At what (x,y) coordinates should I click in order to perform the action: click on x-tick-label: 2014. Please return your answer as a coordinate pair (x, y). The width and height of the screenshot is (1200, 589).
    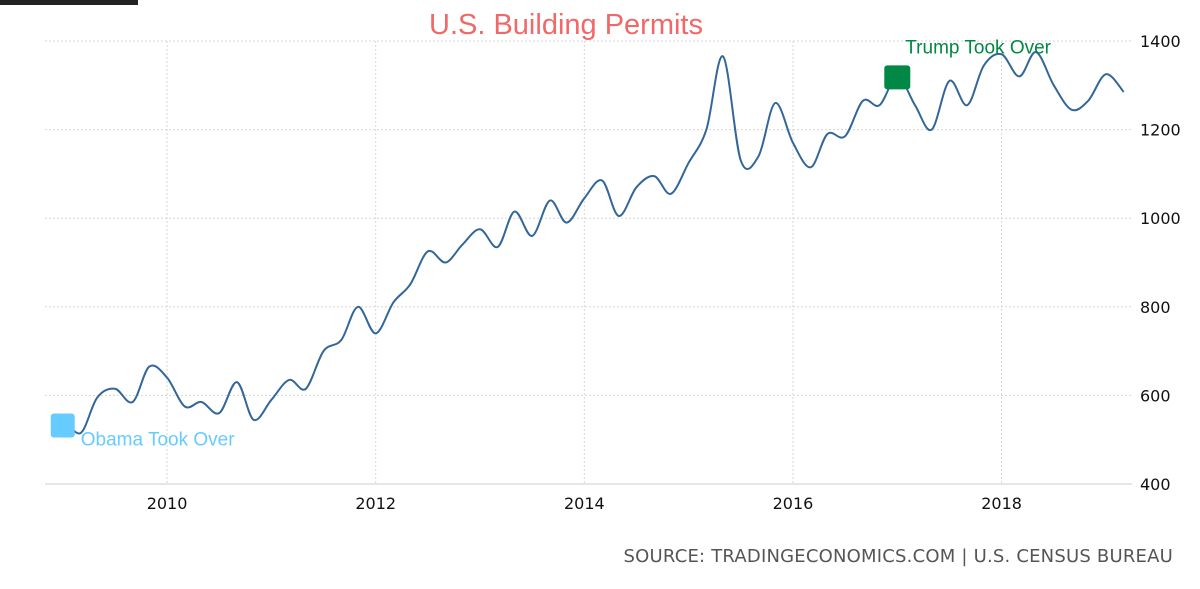
    Looking at the image, I should click on (584, 503).